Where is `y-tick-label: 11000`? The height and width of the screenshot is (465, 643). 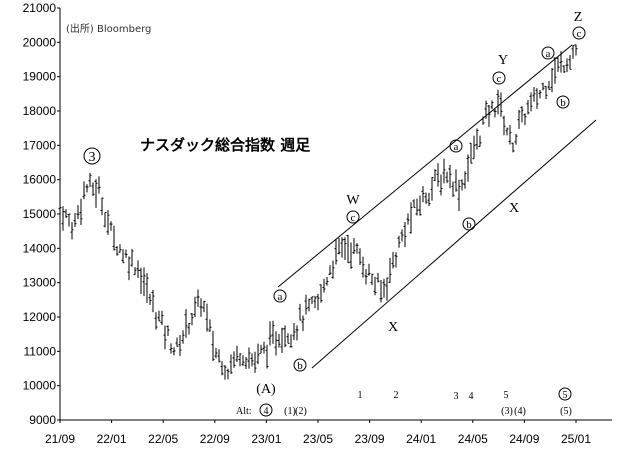
y-tick-label: 11000 is located at coordinates (40, 351).